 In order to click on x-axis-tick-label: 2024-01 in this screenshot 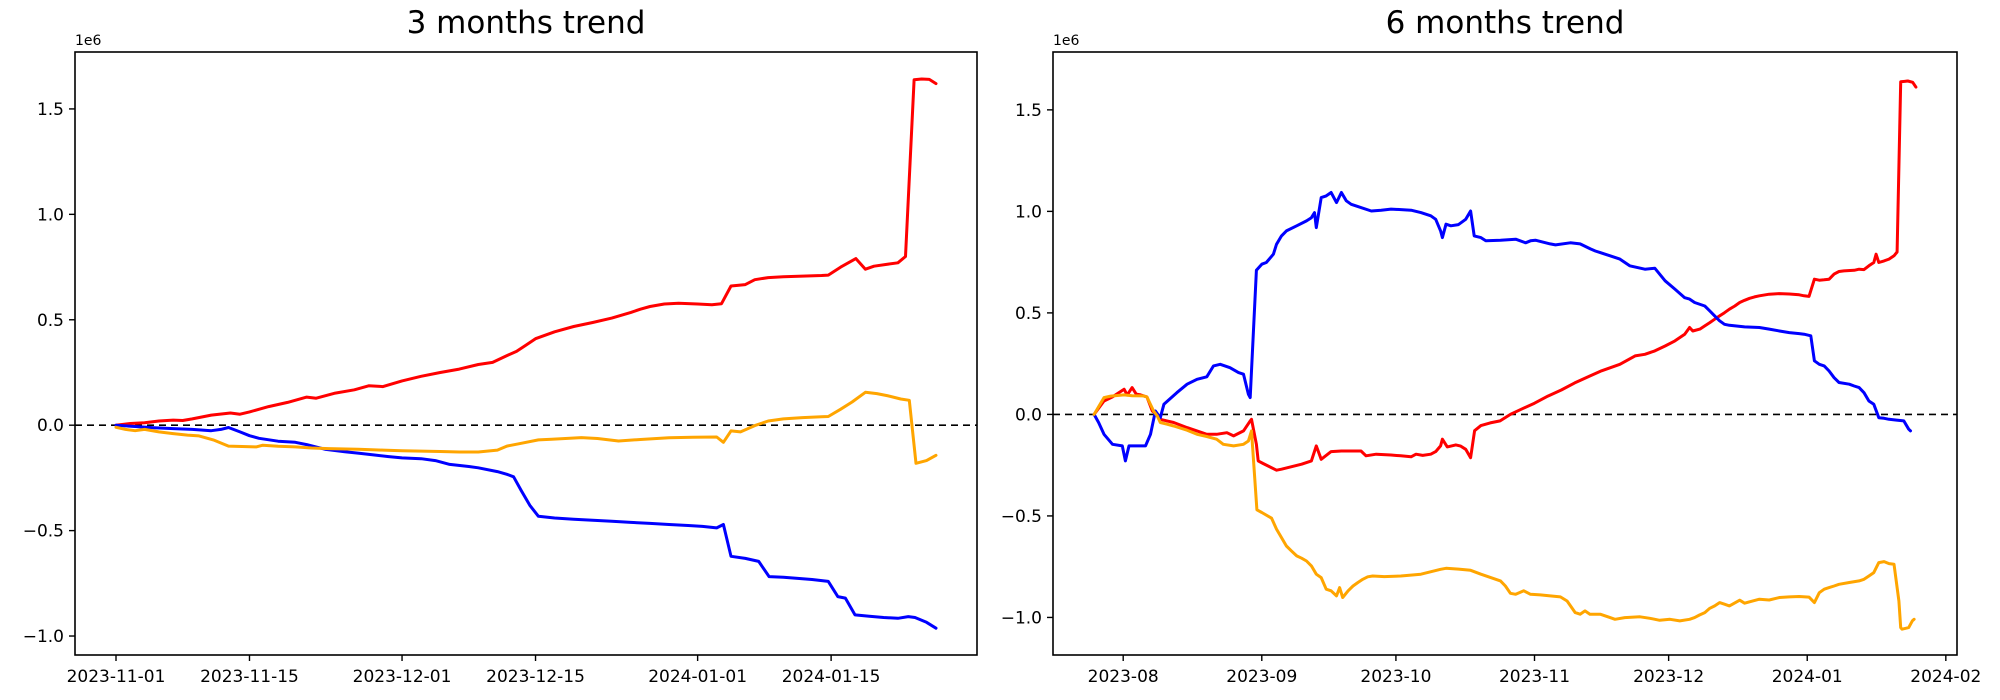, I will do `click(1807, 677)`.